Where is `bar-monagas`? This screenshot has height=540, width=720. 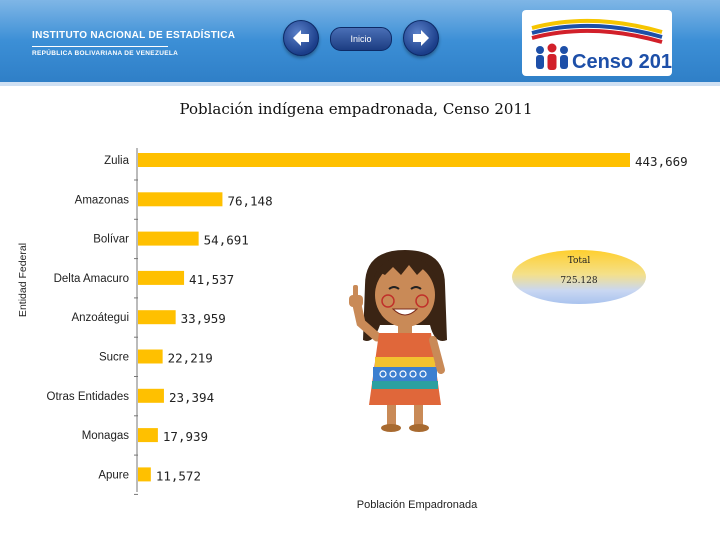 bar-monagas is located at coordinates (148, 435).